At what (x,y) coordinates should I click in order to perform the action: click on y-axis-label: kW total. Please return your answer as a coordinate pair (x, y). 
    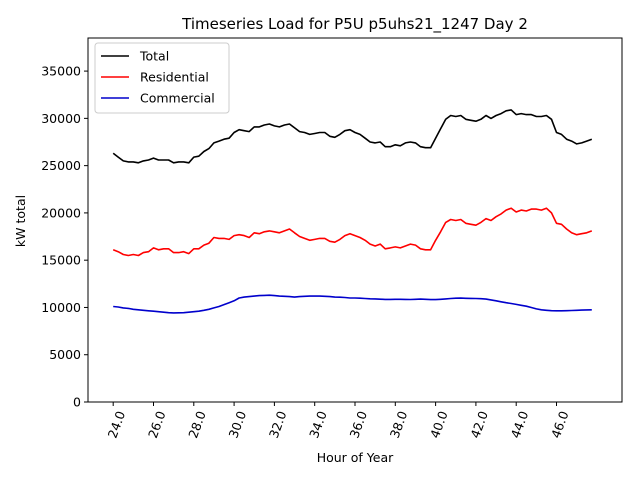
    Looking at the image, I should click on (20, 221).